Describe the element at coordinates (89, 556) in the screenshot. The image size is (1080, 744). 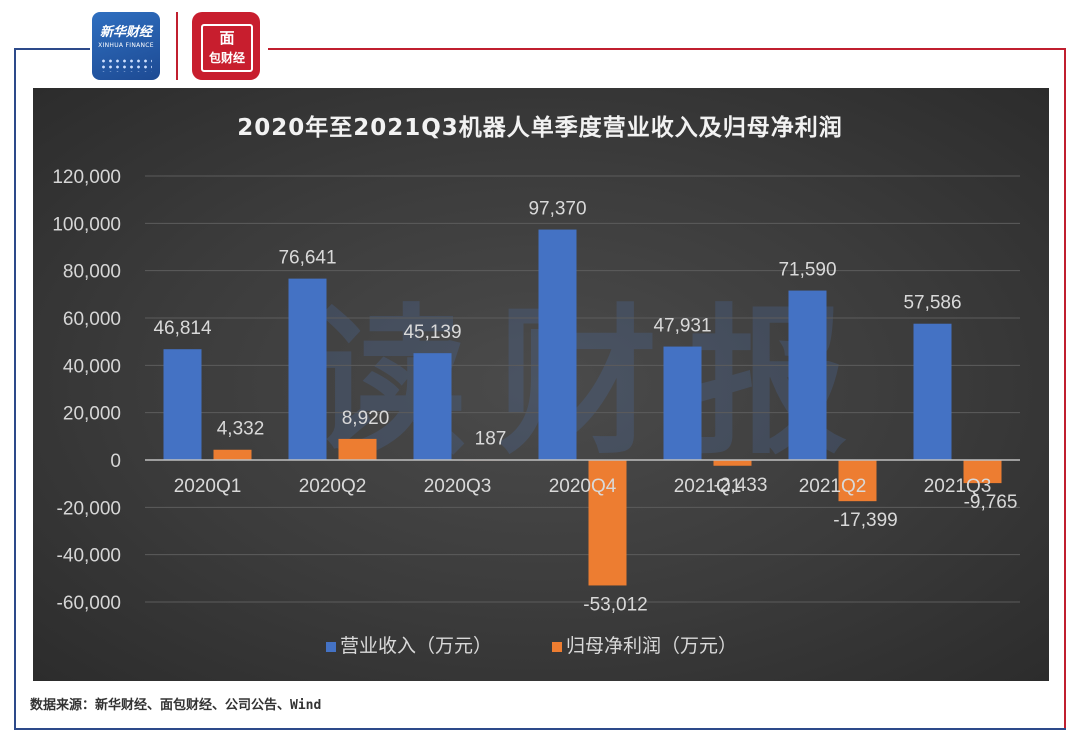
I see `y-tick-label: -40,000` at that location.